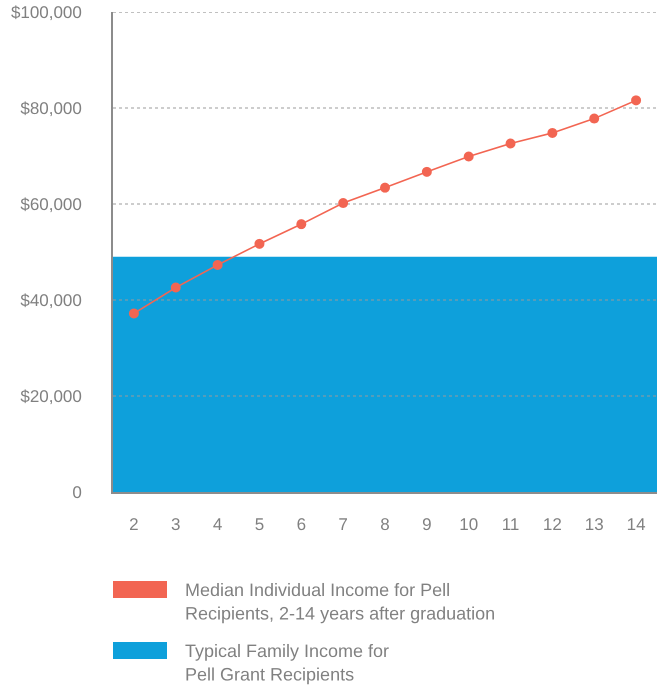  Describe the element at coordinates (594, 524) in the screenshot. I see `x-tick-label: 13` at that location.